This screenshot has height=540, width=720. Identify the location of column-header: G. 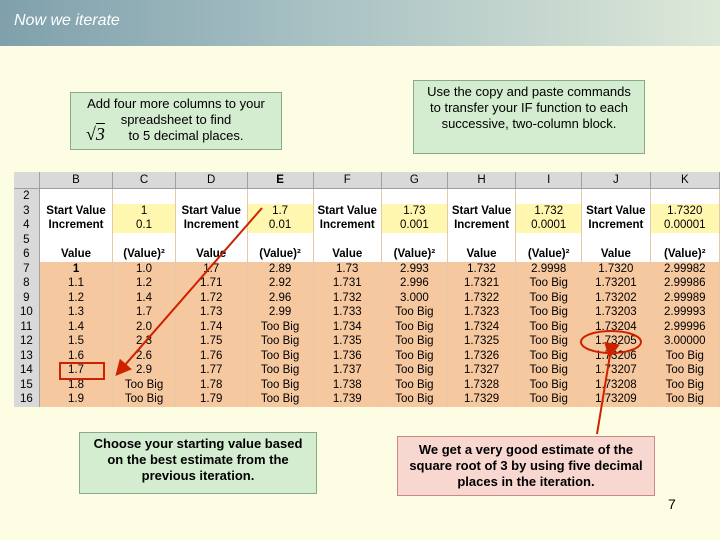
(414, 180).